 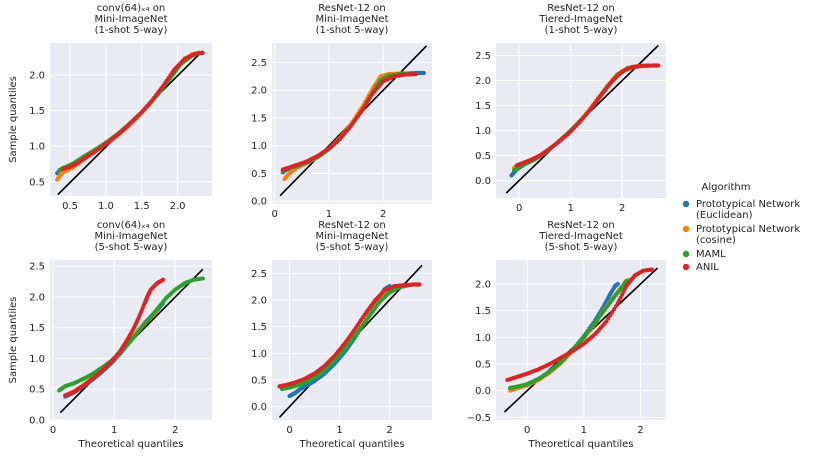 I want to click on legend-entry: MAML, so click(x=704, y=254).